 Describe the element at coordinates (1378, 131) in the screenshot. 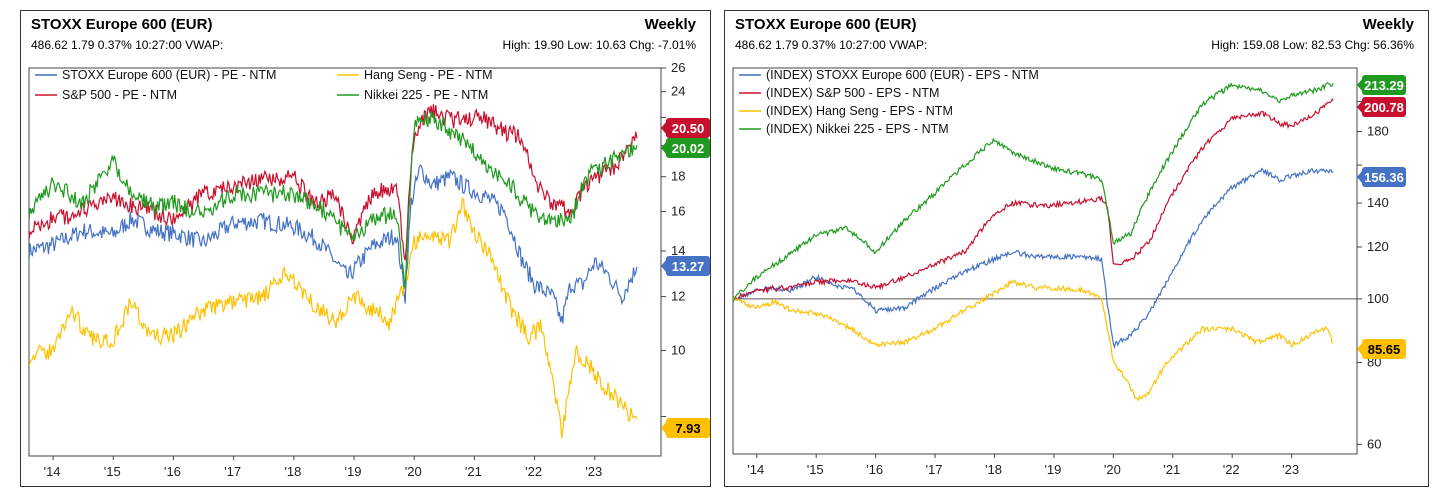

I see `y-tick-label: 180` at that location.